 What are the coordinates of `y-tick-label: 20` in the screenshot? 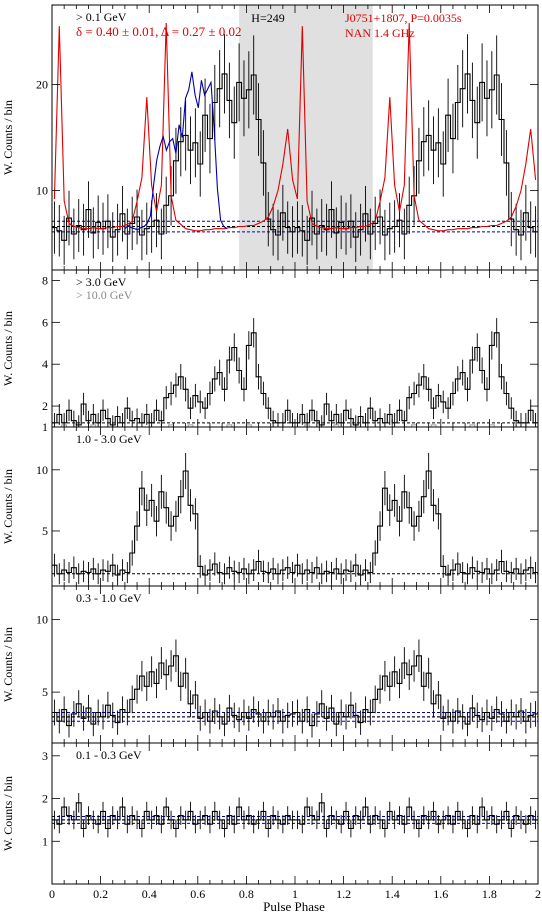 It's located at (42, 85).